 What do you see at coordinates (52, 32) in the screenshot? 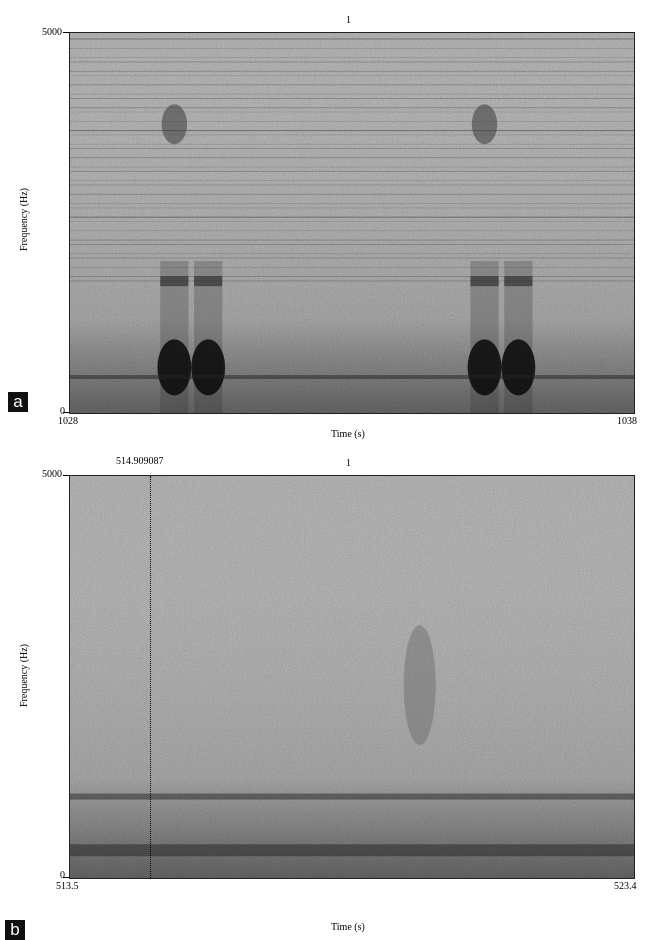
I see `y-tick-max-a: 5000` at bounding box center [52, 32].